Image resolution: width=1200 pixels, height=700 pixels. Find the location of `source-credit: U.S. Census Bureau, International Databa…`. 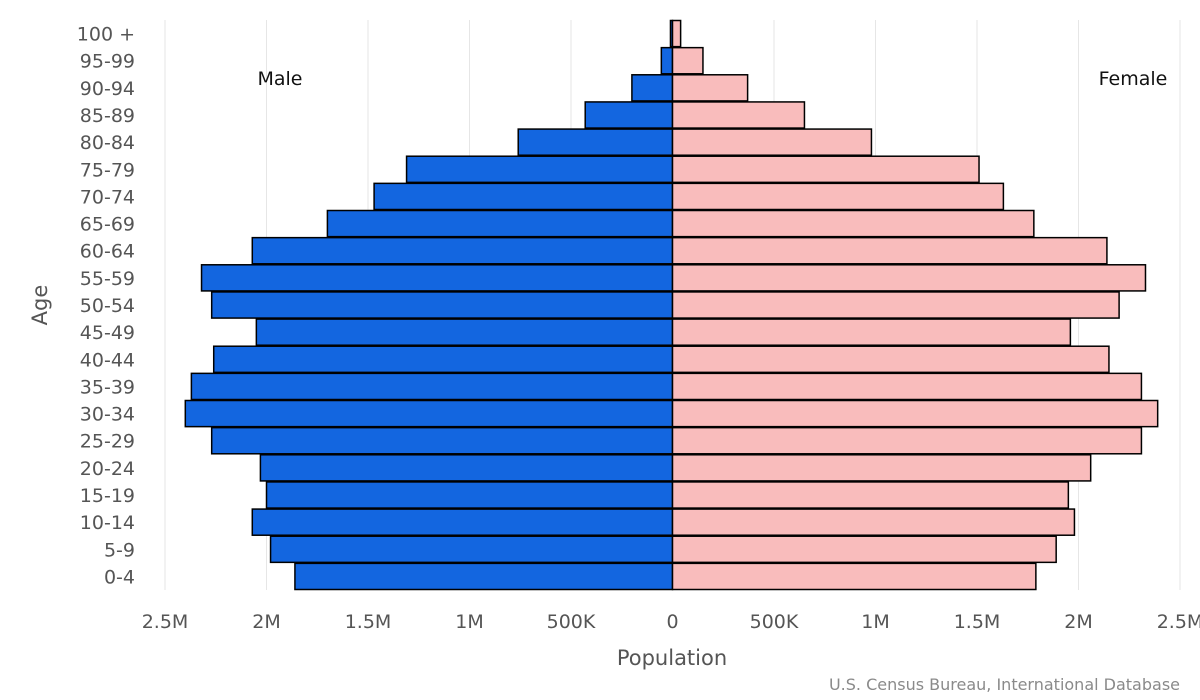

source-credit: U.S. Census Bureau, International Databa… is located at coordinates (1004, 684).